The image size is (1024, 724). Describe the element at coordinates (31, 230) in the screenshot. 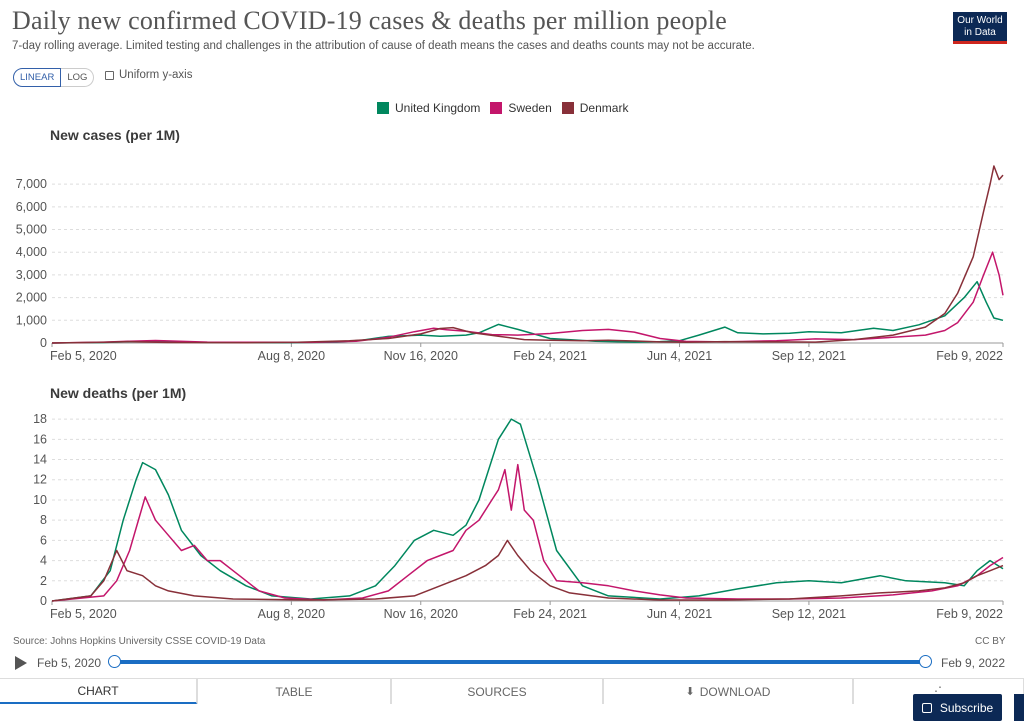

I see `cases-y-tick-label: 5,000` at that location.